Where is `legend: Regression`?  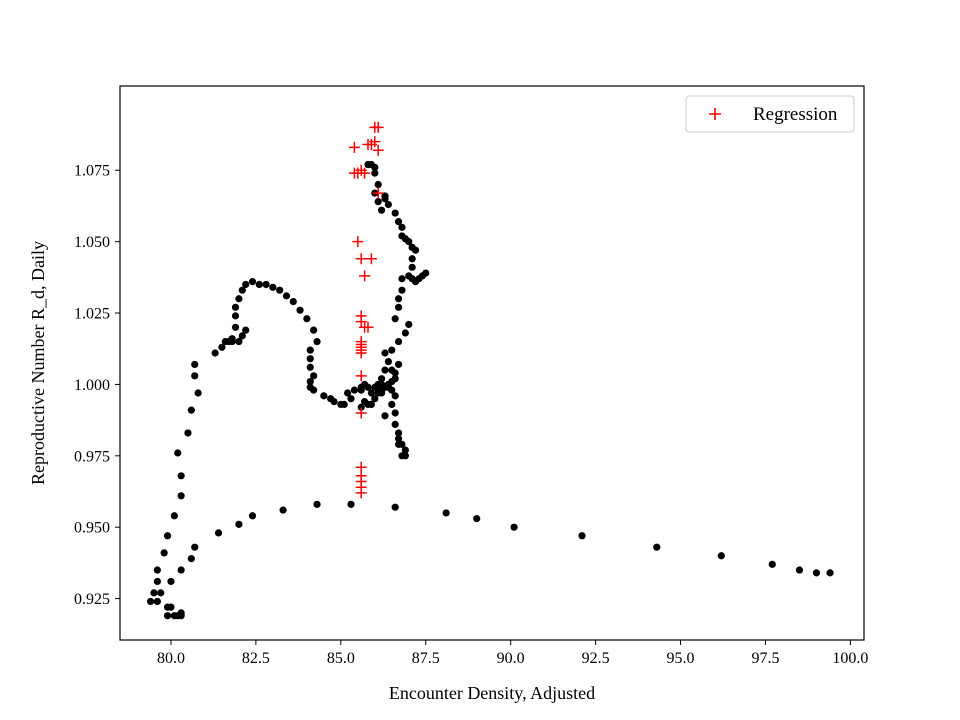
legend: Regression is located at coordinates (770, 114).